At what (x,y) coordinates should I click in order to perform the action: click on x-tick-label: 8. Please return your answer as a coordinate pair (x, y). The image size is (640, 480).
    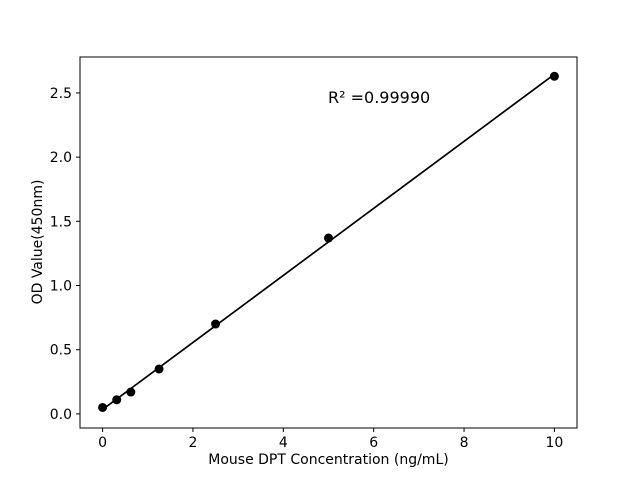
    Looking at the image, I should click on (464, 443).